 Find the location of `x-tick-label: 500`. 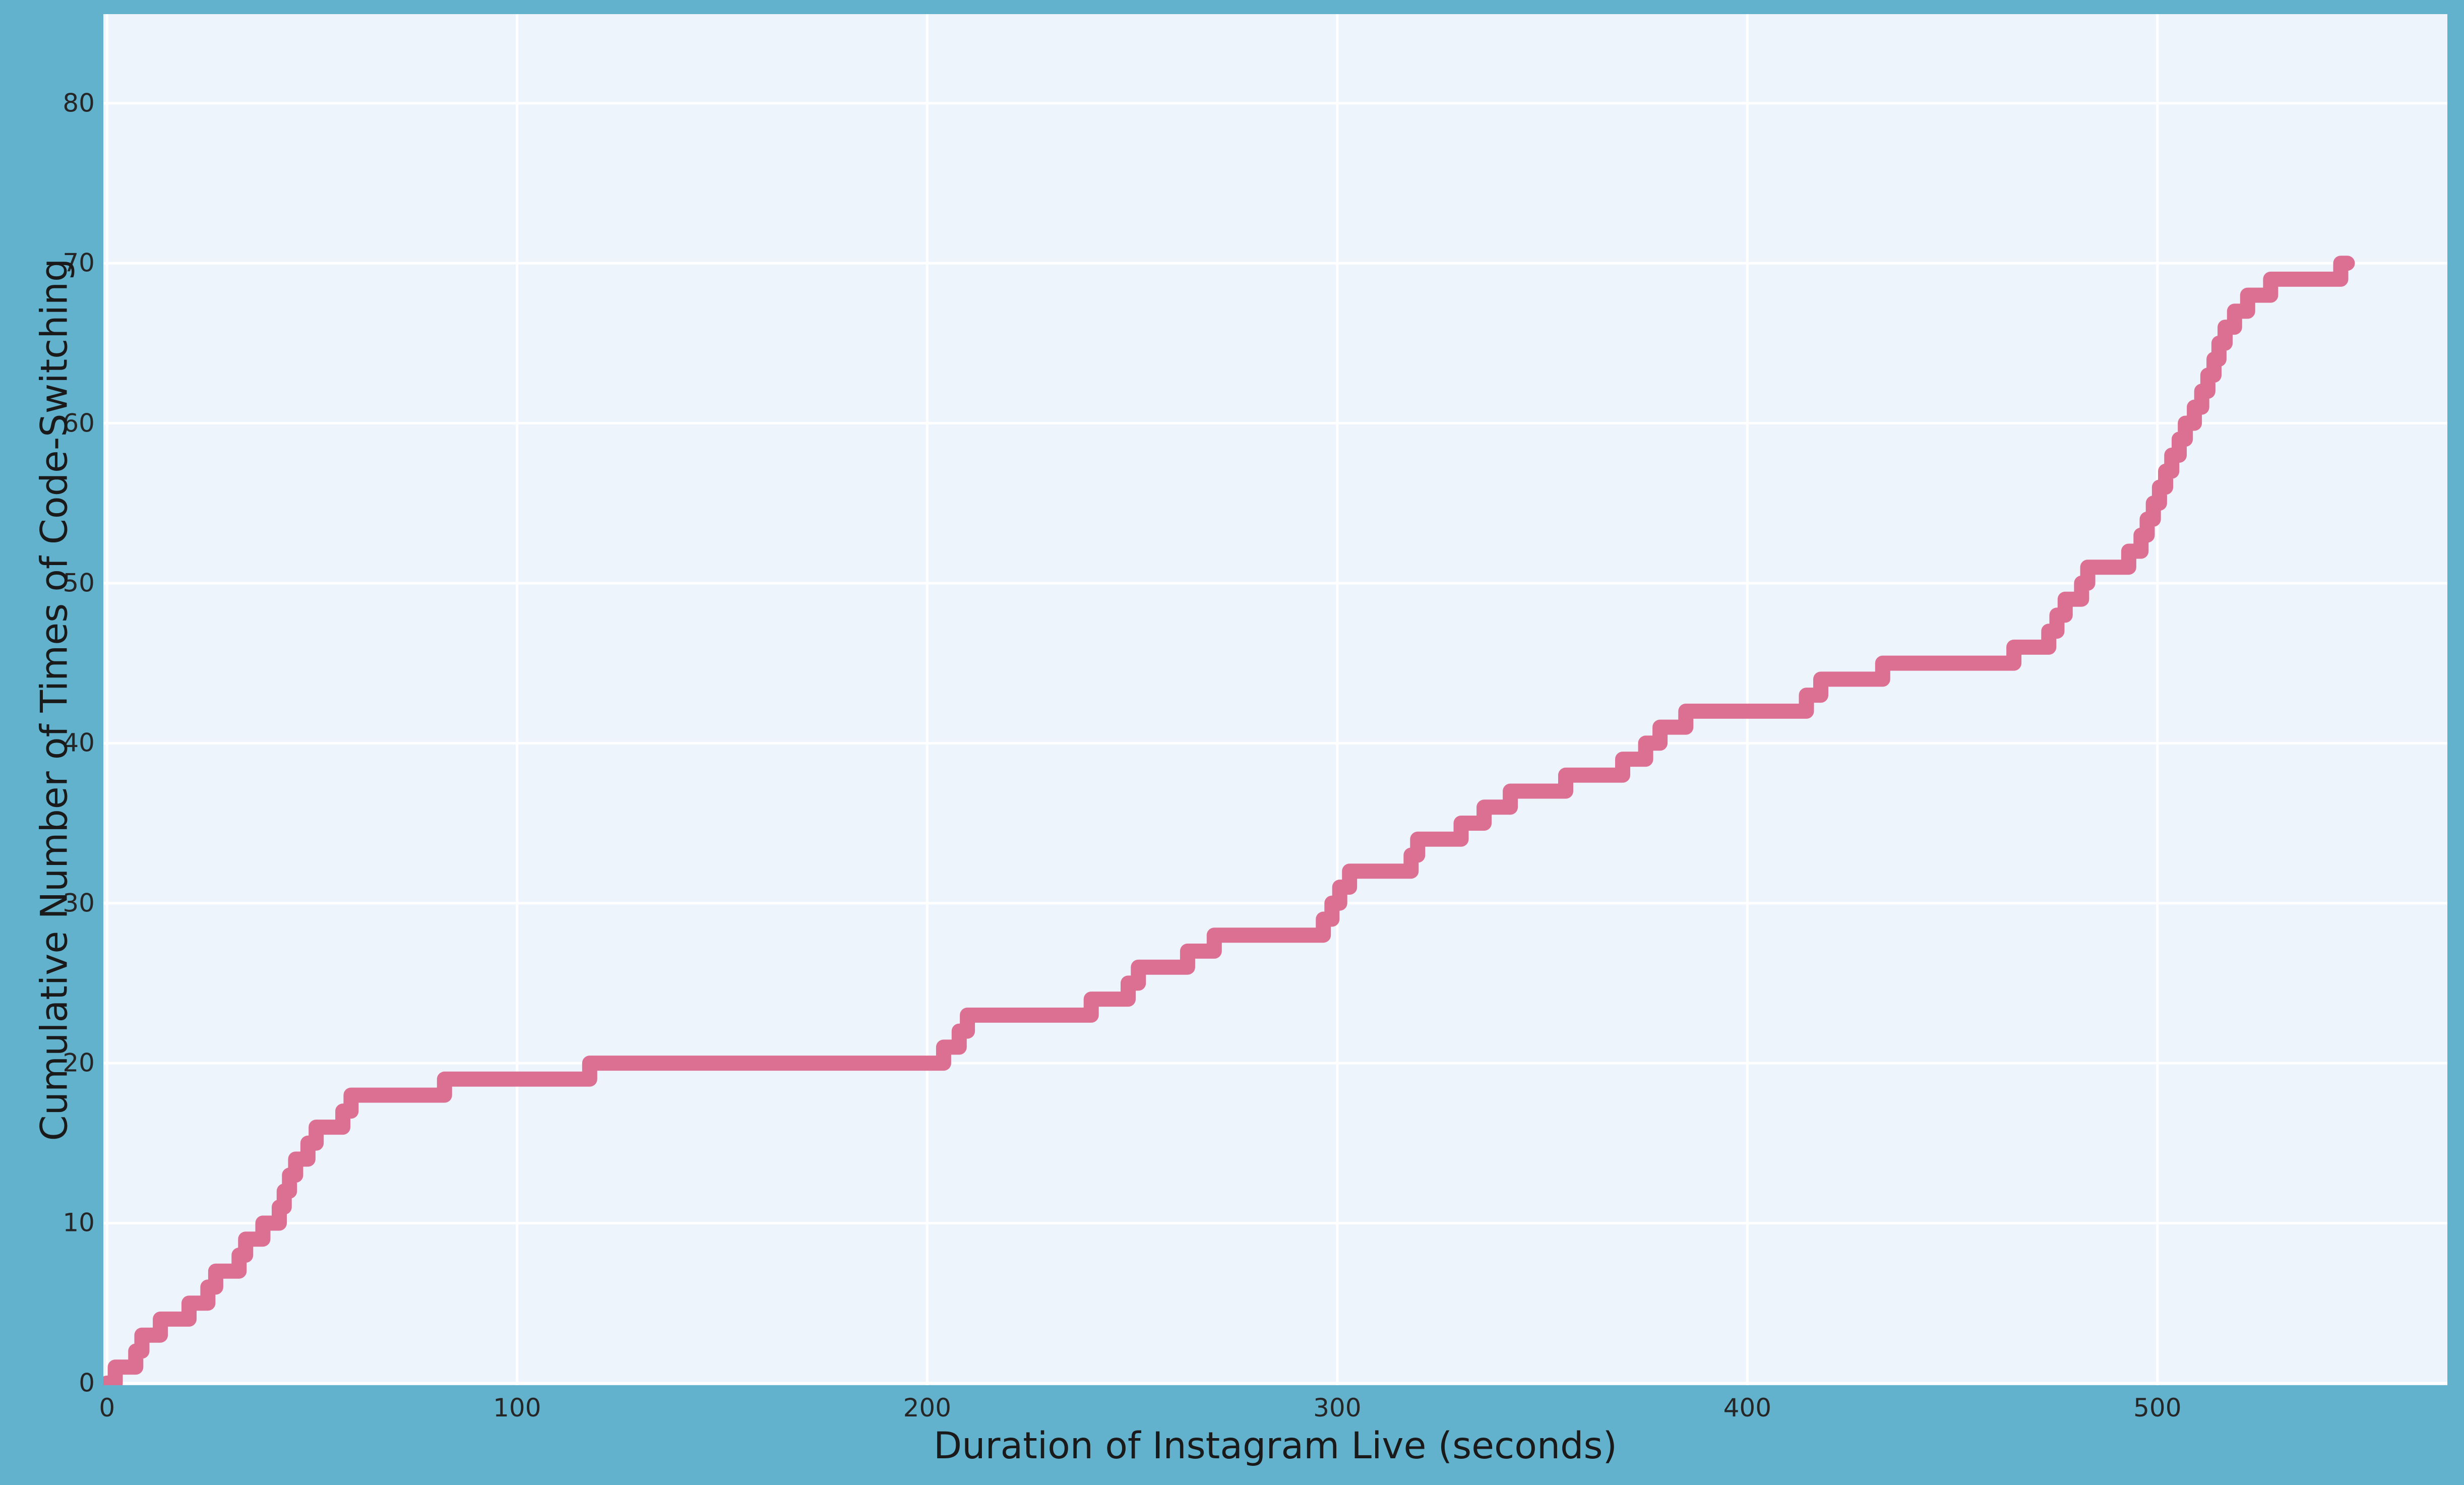

x-tick-label: 500 is located at coordinates (2157, 1407).